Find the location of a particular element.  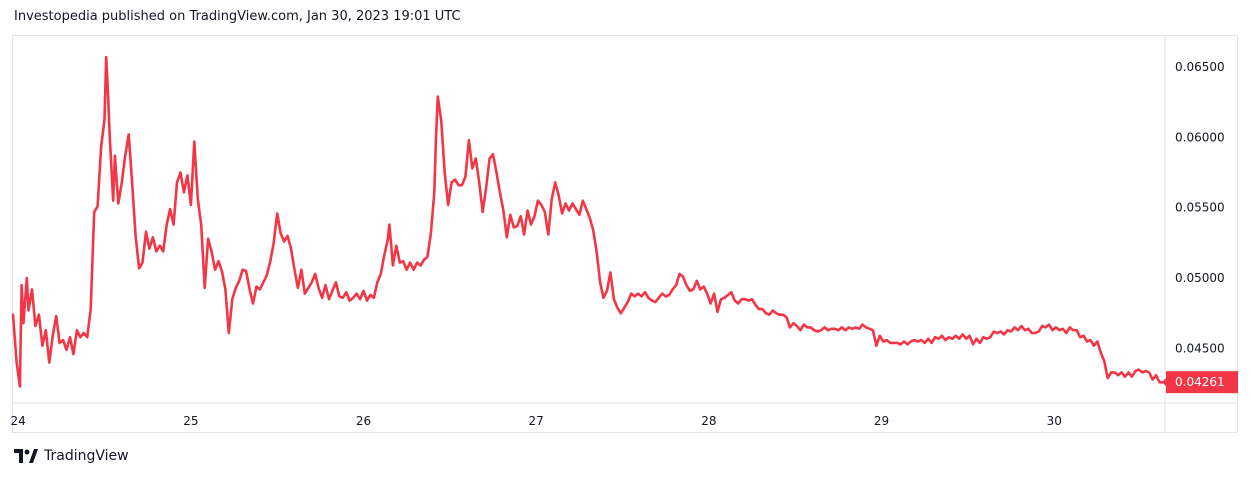

last-price-tag-bg is located at coordinates (1202, 382).